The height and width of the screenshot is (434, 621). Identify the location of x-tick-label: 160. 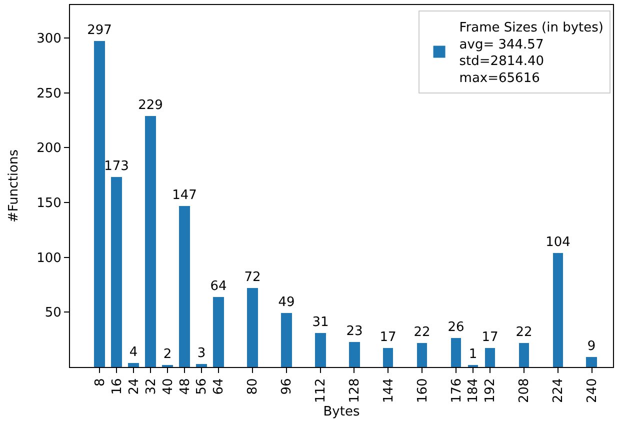
(422, 391).